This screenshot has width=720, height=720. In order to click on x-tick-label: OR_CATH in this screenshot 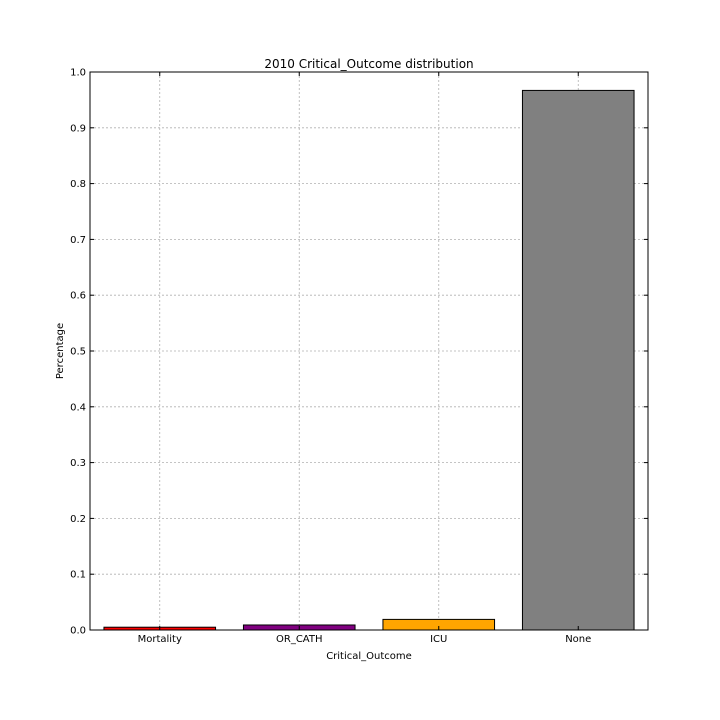, I will do `click(299, 639)`.